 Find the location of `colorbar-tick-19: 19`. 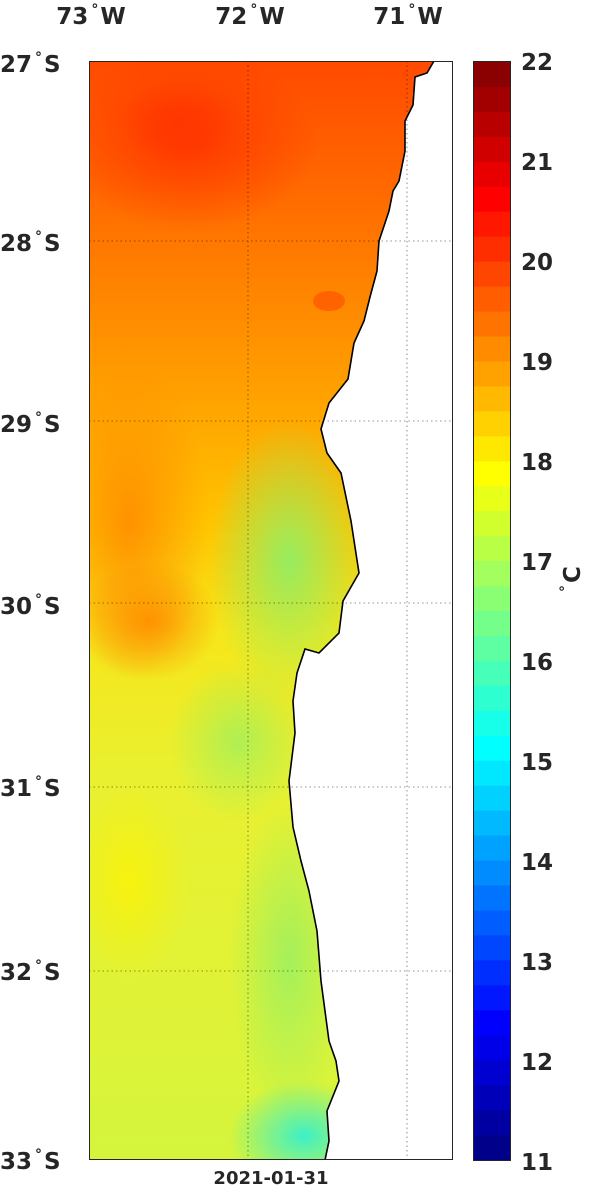

colorbar-tick-19: 19 is located at coordinates (537, 363).